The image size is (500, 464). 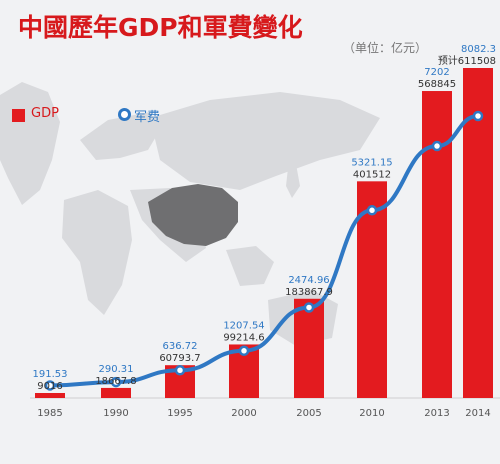 What do you see at coordinates (179, 358) in the screenshot?
I see `gdp-data-label: 60793.7` at bounding box center [179, 358].